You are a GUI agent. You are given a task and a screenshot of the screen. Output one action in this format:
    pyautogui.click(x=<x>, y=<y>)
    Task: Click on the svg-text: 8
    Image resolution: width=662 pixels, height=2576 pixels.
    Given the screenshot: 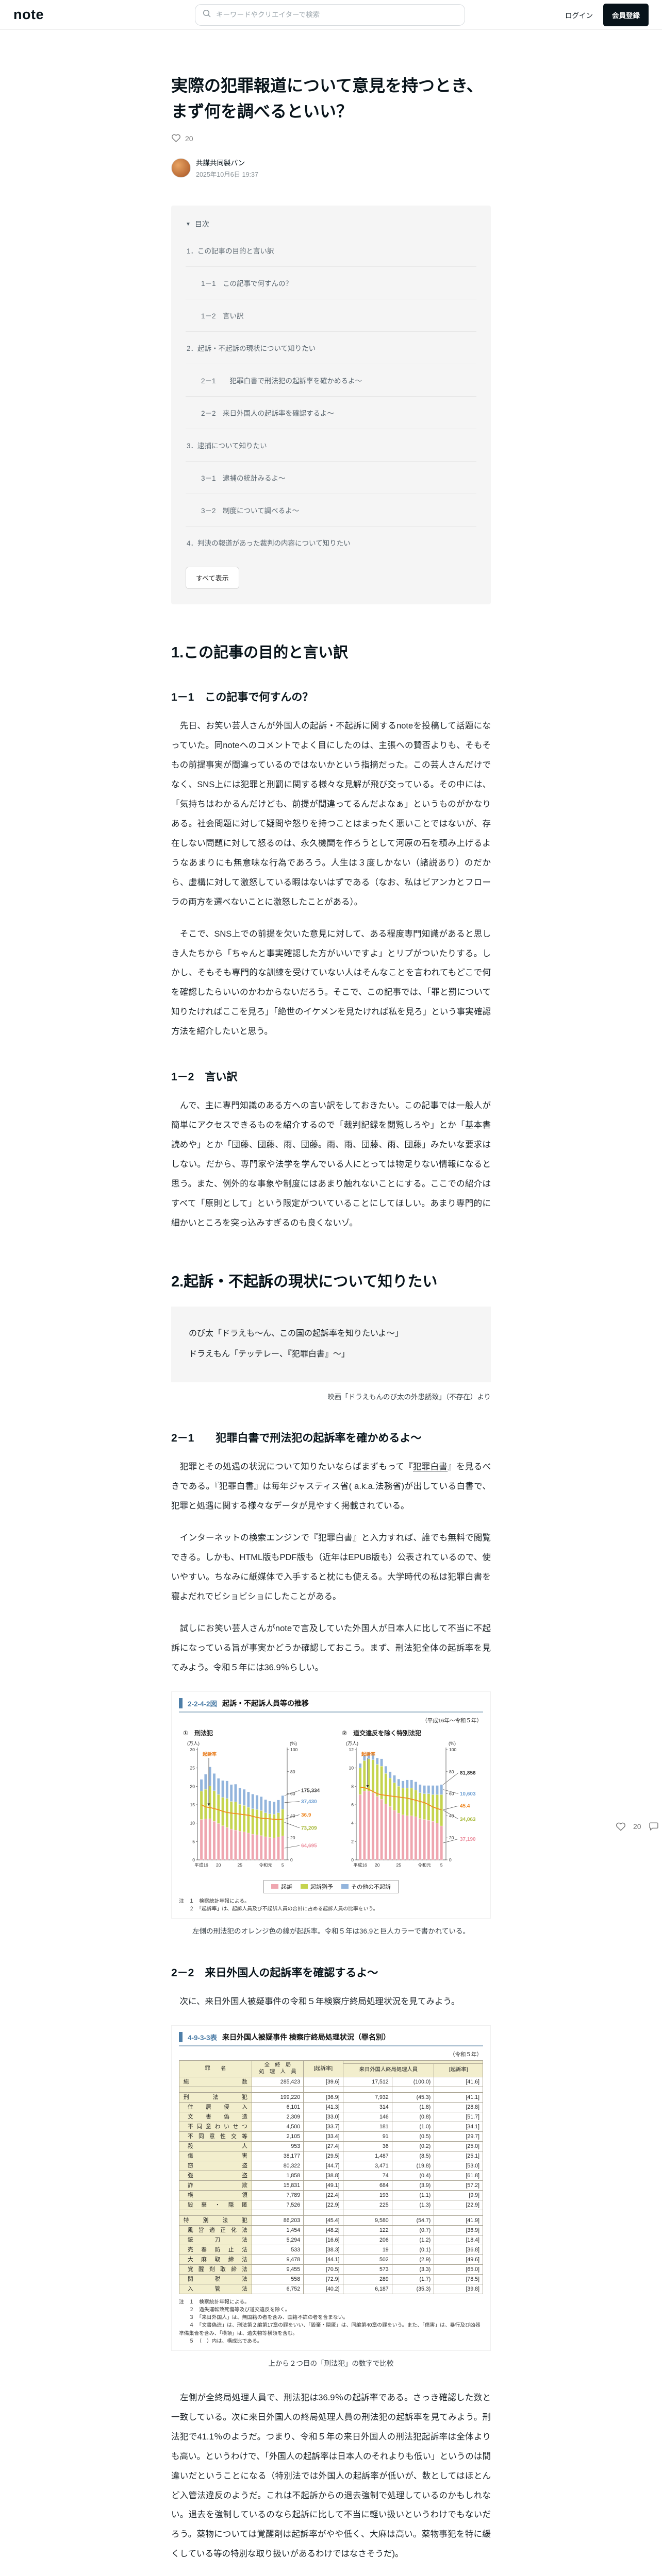 What is the action you would take?
    pyautogui.click(x=352, y=1786)
    